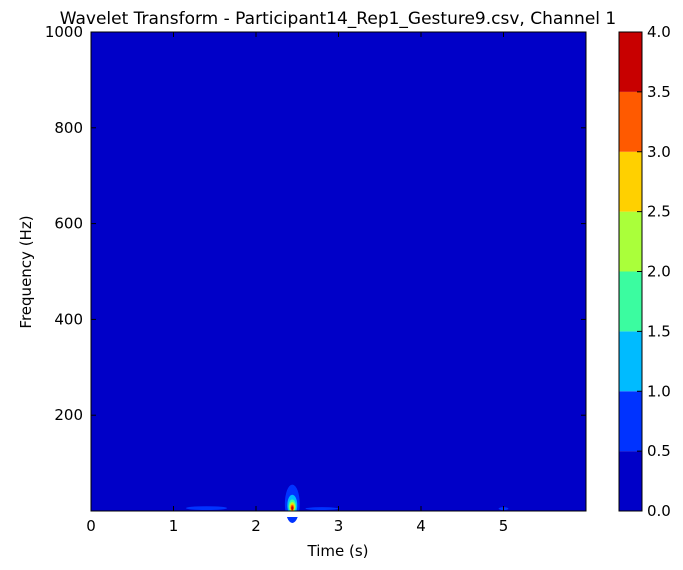 Image resolution: width=683 pixels, height=570 pixels. I want to click on x-tick-label-2: 2, so click(256, 526).